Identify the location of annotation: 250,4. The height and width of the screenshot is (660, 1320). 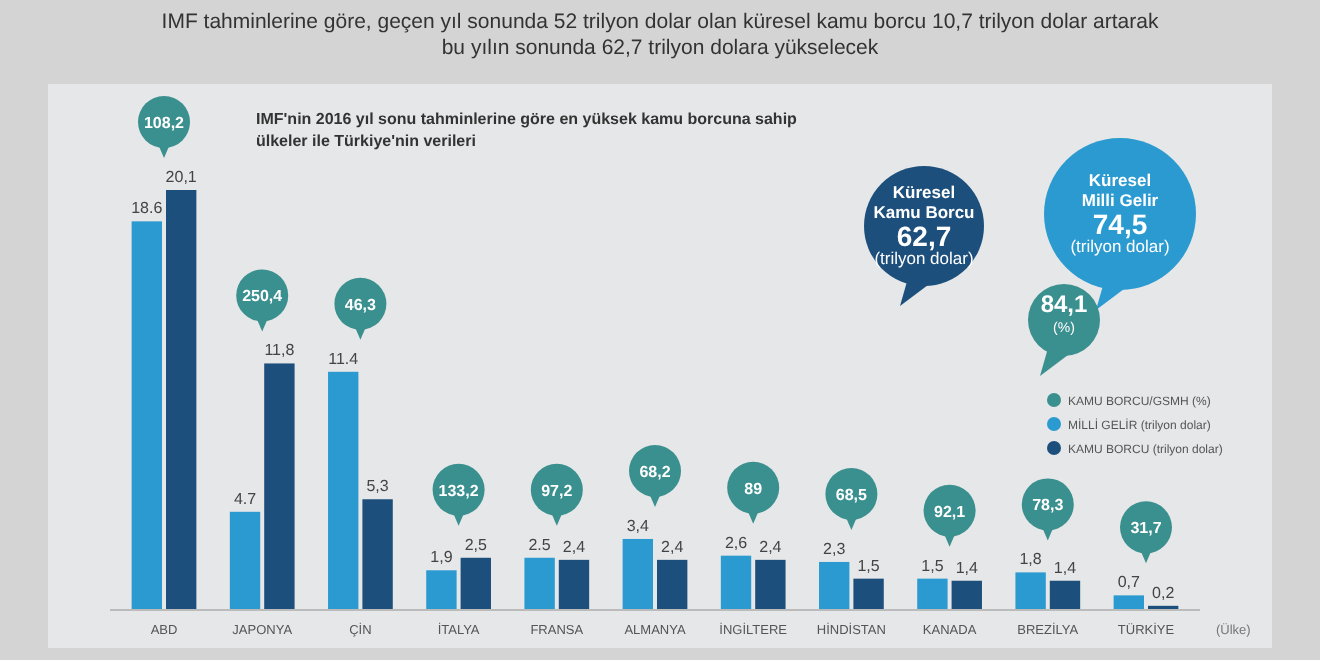
(263, 296).